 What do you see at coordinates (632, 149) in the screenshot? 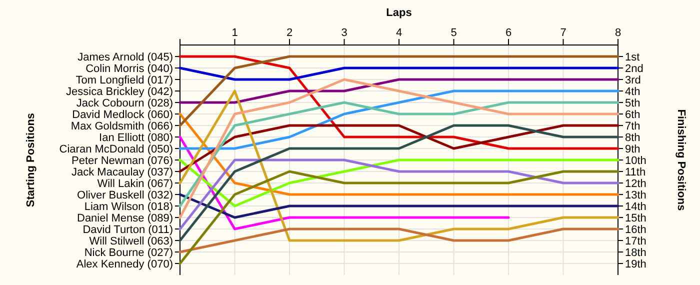
I see `y-tick-label: 9th` at bounding box center [632, 149].